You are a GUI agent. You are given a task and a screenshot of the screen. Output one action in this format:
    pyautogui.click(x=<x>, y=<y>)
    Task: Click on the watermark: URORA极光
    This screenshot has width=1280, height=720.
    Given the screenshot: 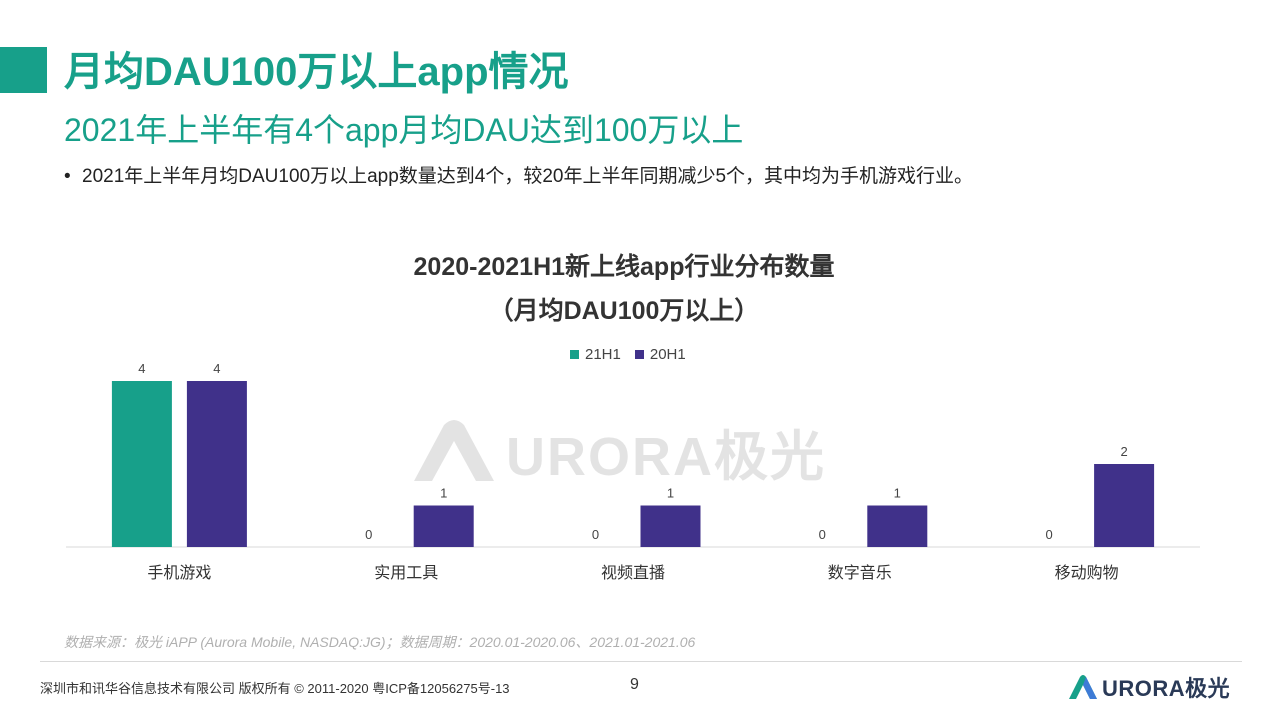 What is the action you would take?
    pyautogui.click(x=618, y=451)
    